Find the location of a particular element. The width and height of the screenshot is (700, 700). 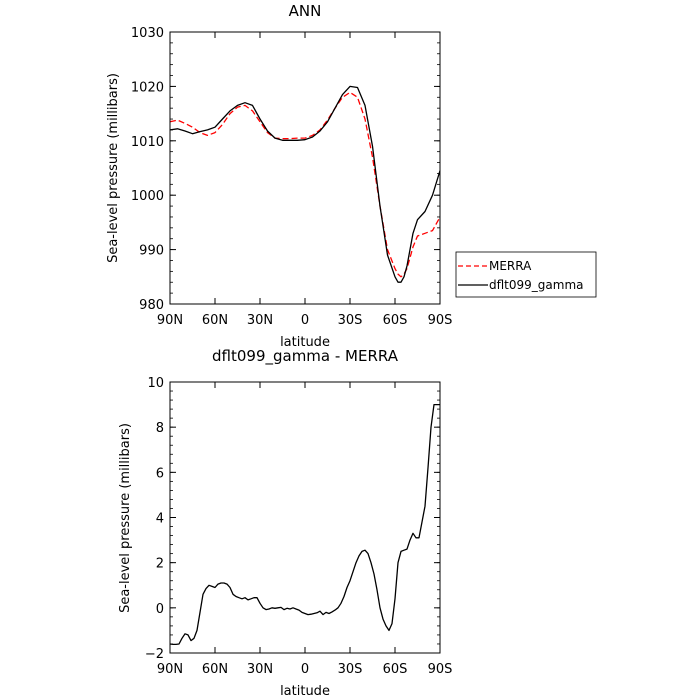

top-x-tick-label: 90N is located at coordinates (170, 320).